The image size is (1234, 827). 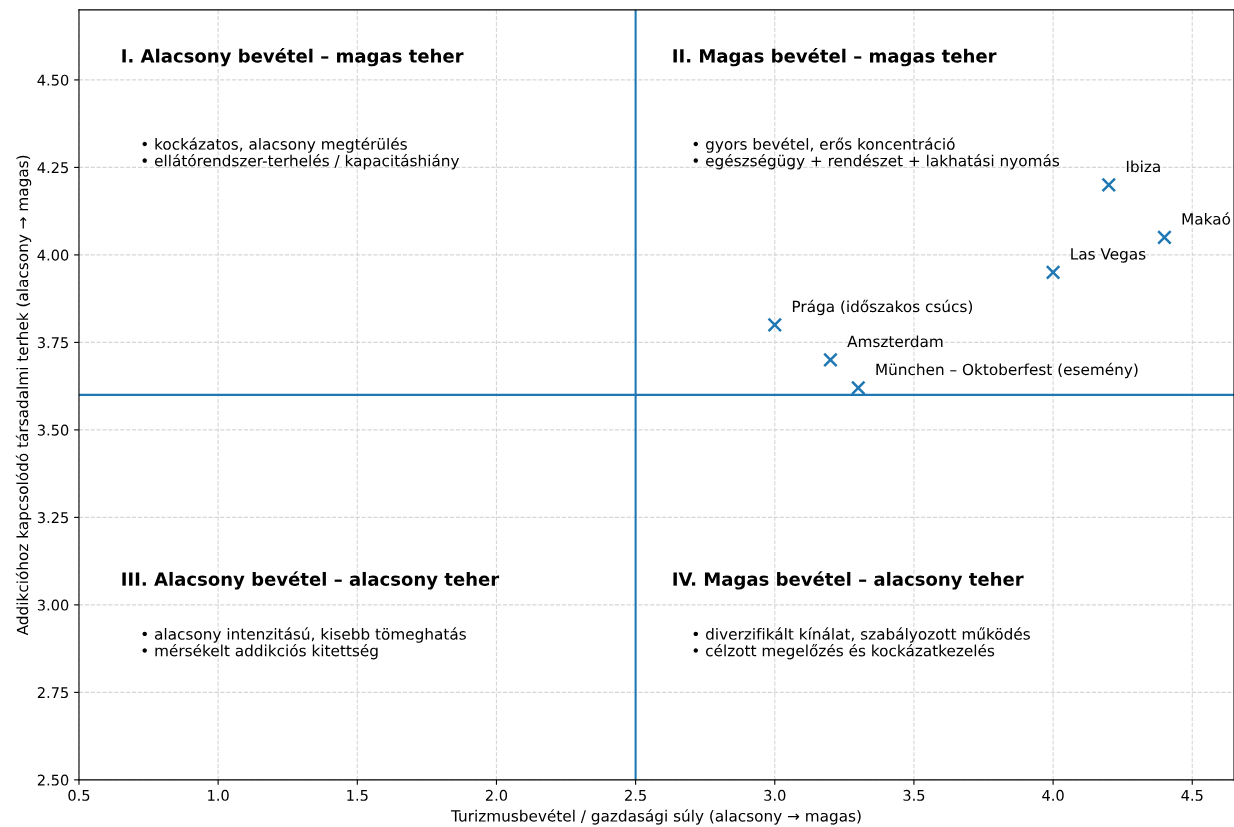 What do you see at coordinates (52, 693) in the screenshot?
I see `y-tick-label: 2.75` at bounding box center [52, 693].